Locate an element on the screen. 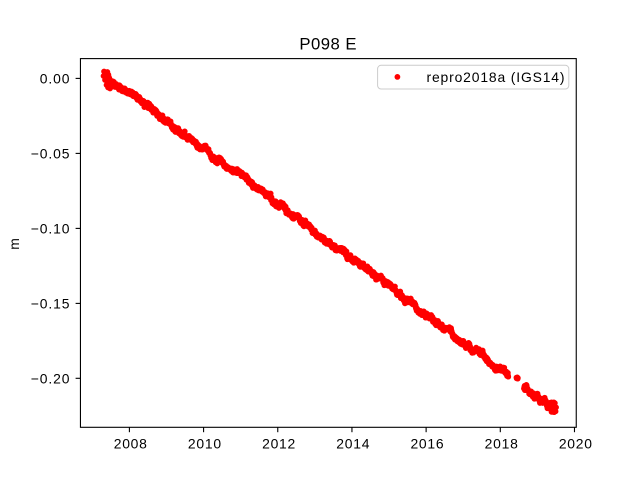 The height and width of the screenshot is (480, 640). svg-text: 0.00 is located at coordinates (55, 79).